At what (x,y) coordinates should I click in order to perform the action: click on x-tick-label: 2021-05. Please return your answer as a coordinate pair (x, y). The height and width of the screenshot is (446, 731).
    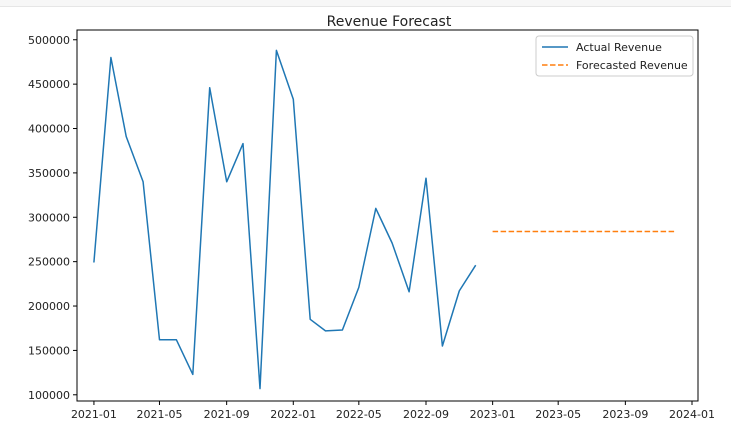
    Looking at the image, I should click on (159, 414).